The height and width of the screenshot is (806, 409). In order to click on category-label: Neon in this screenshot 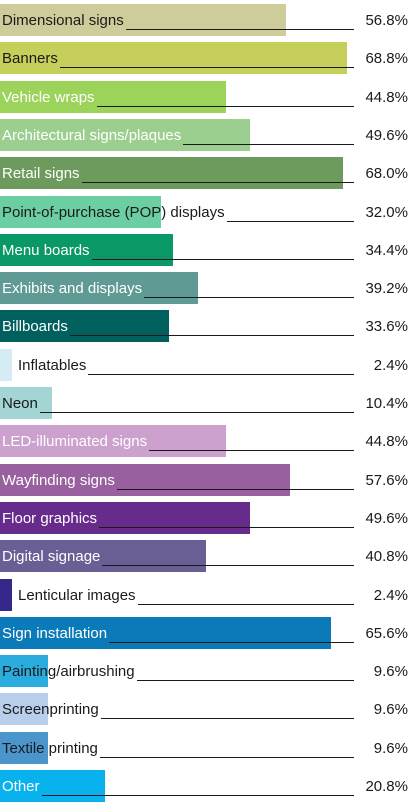, I will do `click(20, 403)`.